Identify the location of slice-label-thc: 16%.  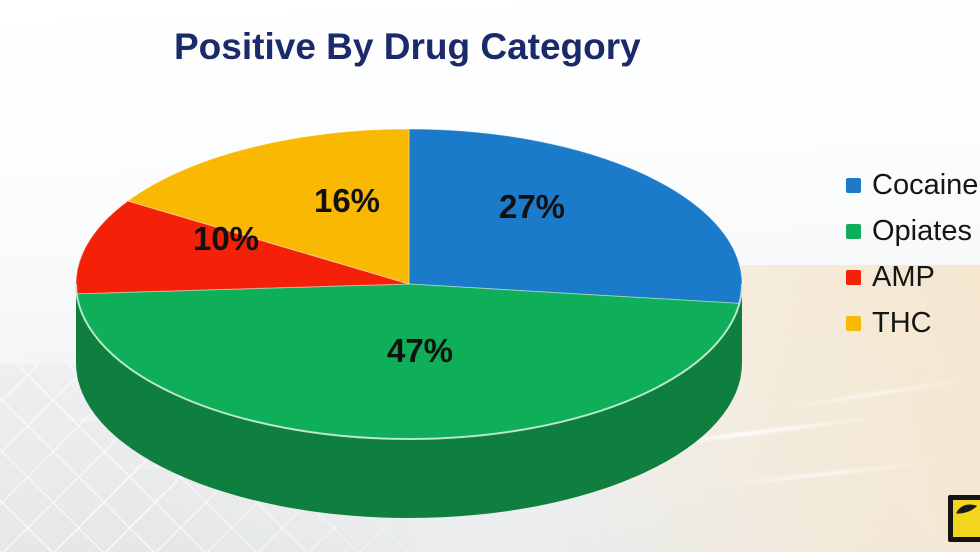
(347, 200).